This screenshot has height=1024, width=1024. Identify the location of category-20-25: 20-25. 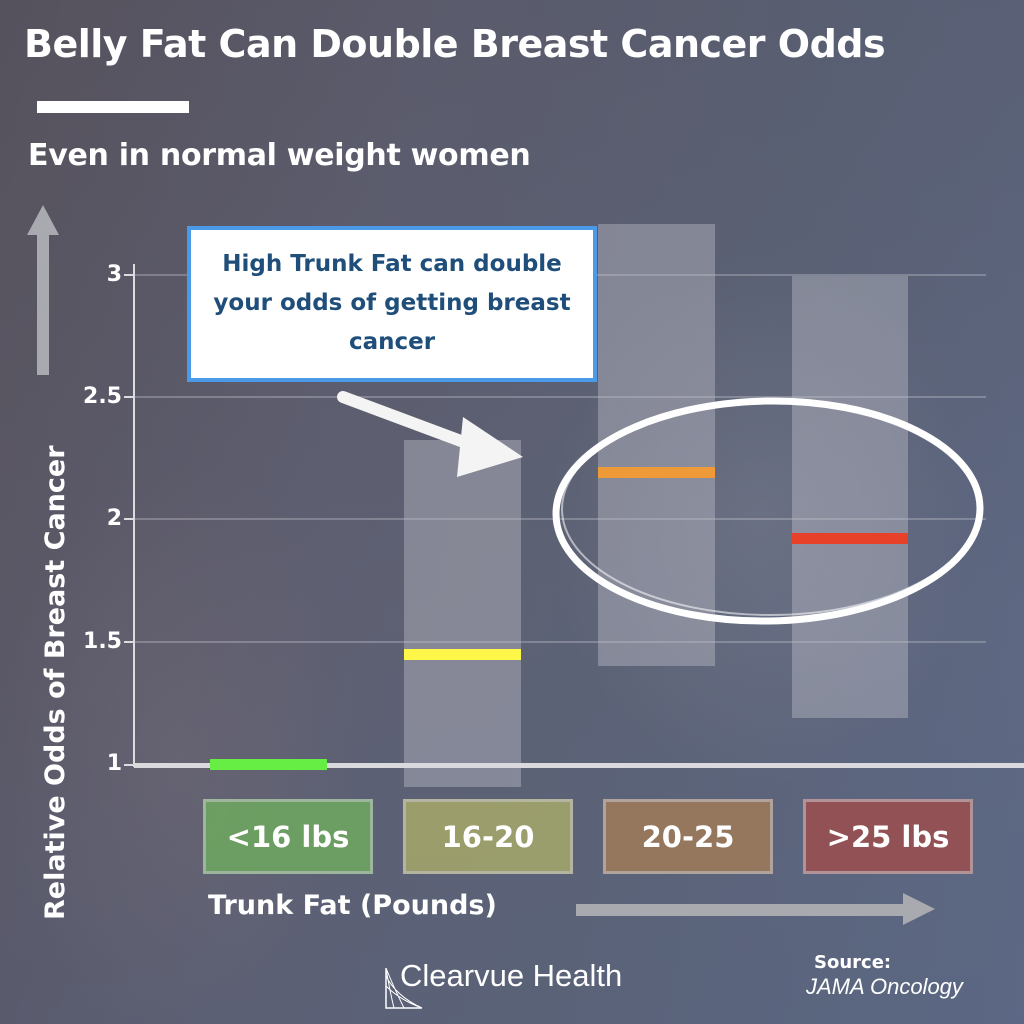
(688, 836).